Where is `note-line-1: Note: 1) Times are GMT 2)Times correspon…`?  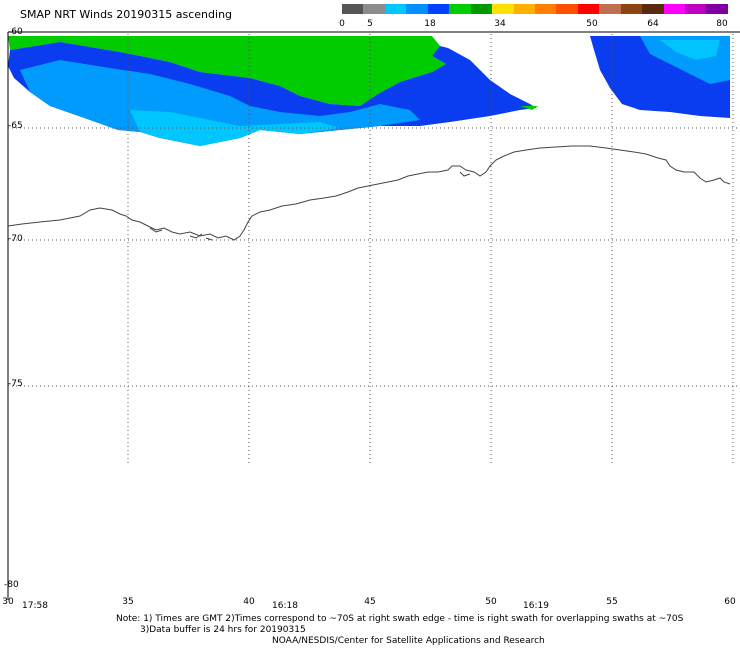 note-line-1: Note: 1) Times are GMT 2)Times correspon… is located at coordinates (400, 619).